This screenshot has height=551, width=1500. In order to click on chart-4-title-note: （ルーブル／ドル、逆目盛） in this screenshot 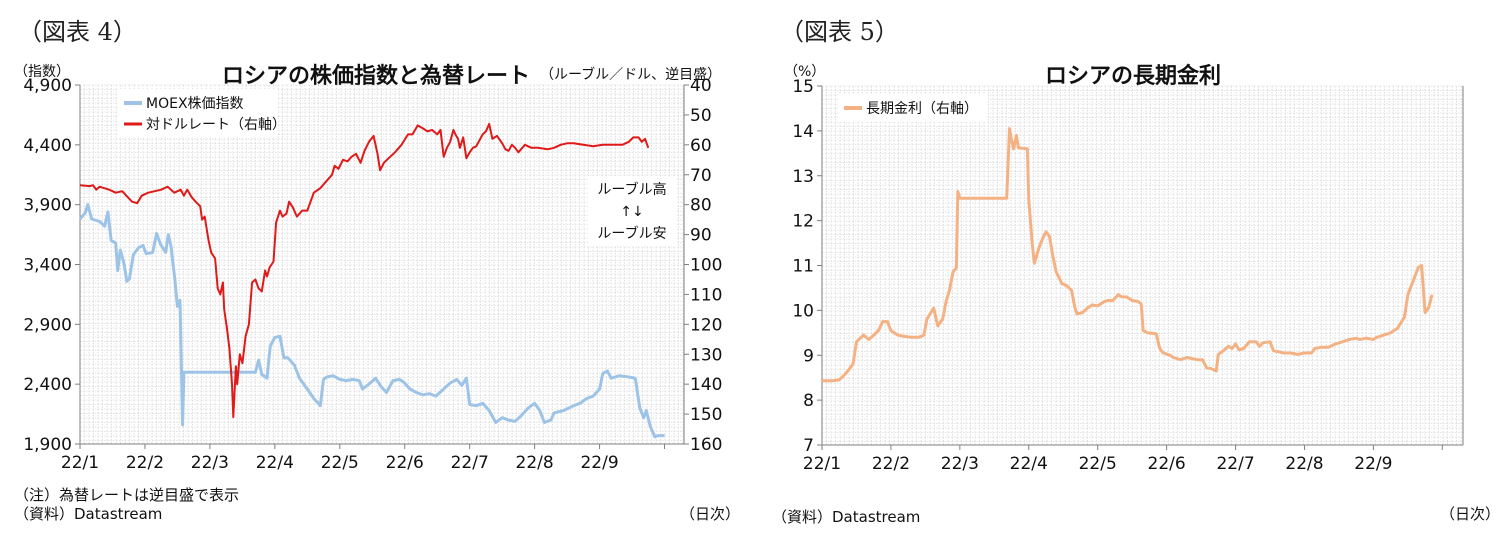, I will do `click(631, 75)`.